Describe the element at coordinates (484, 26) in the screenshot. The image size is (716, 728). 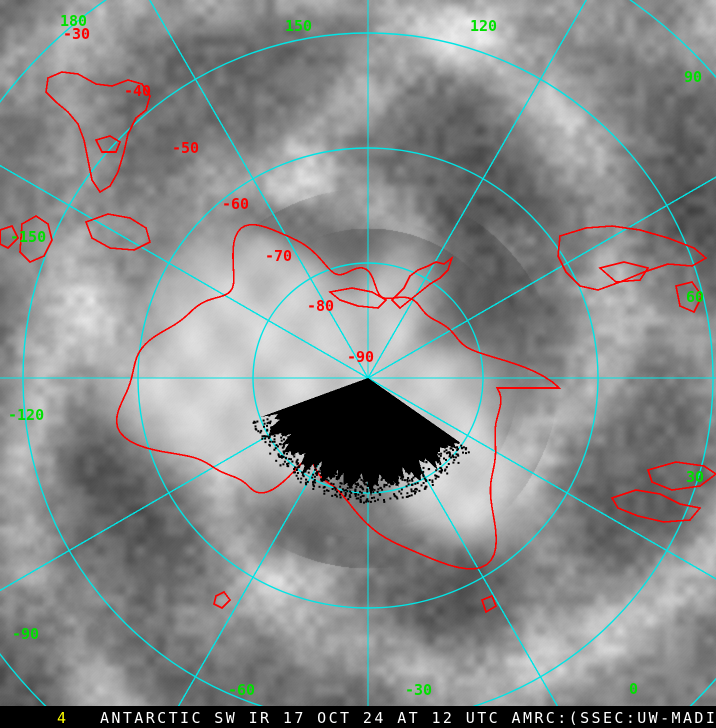
I see `longitude-label: 120` at that location.